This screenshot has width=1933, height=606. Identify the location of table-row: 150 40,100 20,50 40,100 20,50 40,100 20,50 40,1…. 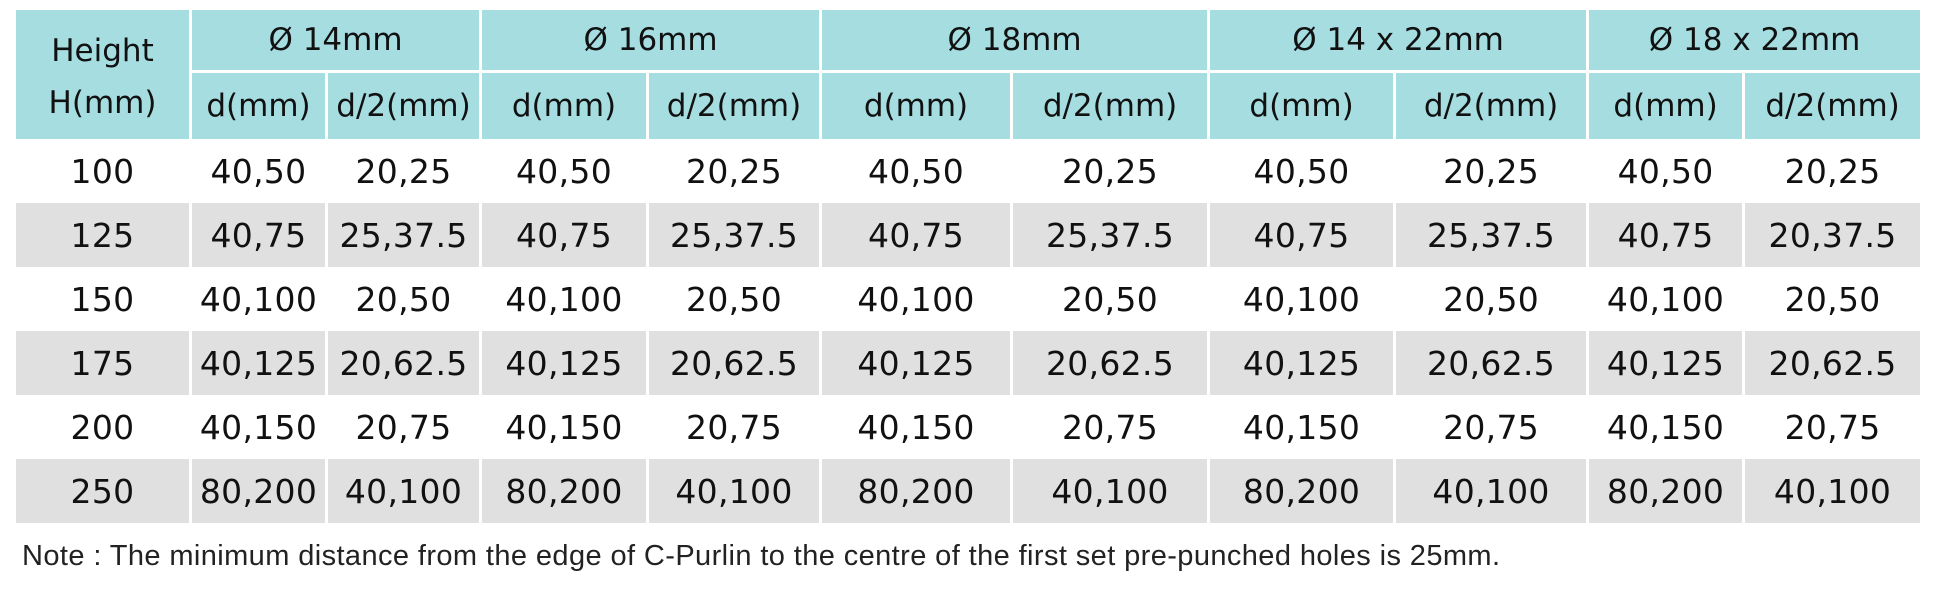
(968, 299).